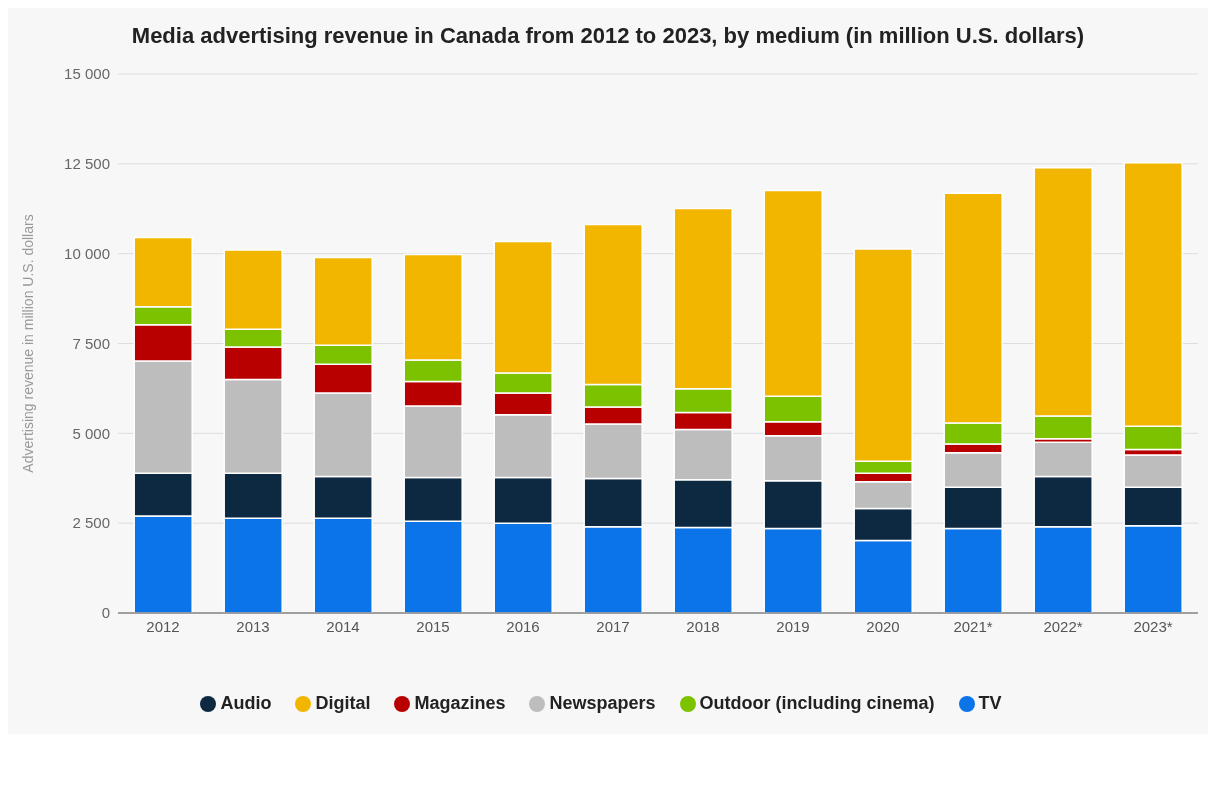 This screenshot has width=1224, height=795. What do you see at coordinates (27, 343) in the screenshot?
I see `y-axis-title: Advertising revenue in million U.S. dollars` at bounding box center [27, 343].